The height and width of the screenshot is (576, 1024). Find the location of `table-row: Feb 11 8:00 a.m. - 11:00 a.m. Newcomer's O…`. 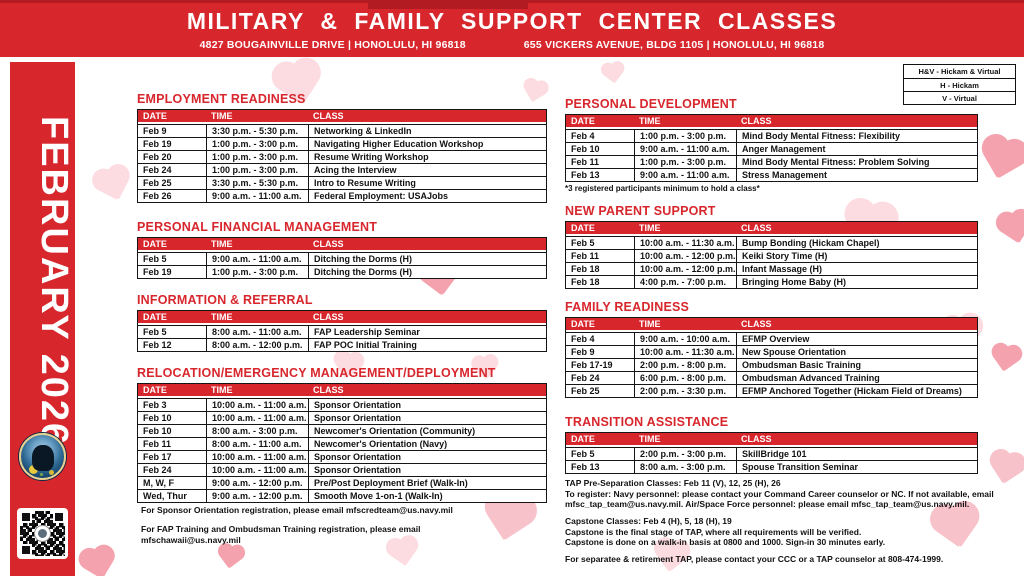

table-row: Feb 11 8:00 a.m. - 11:00 a.m. Newcomer's O… is located at coordinates (342, 443).